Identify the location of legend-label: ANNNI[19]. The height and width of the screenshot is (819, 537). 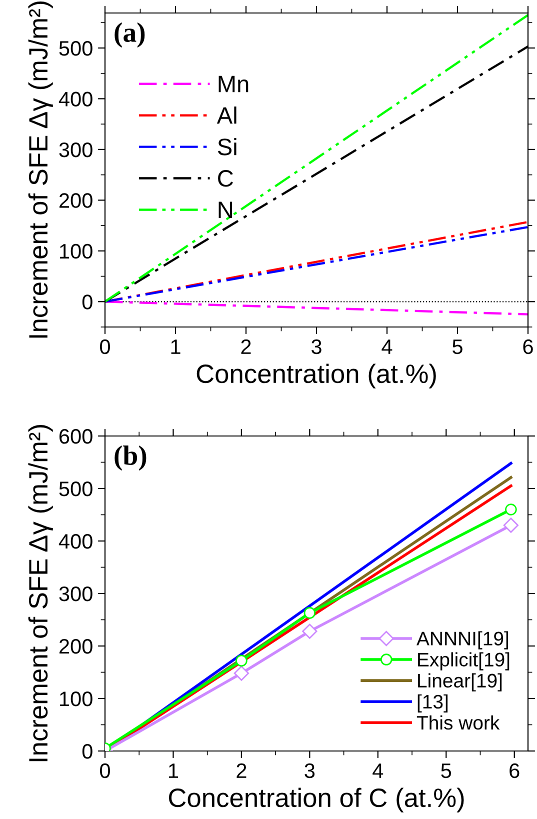
(462, 640).